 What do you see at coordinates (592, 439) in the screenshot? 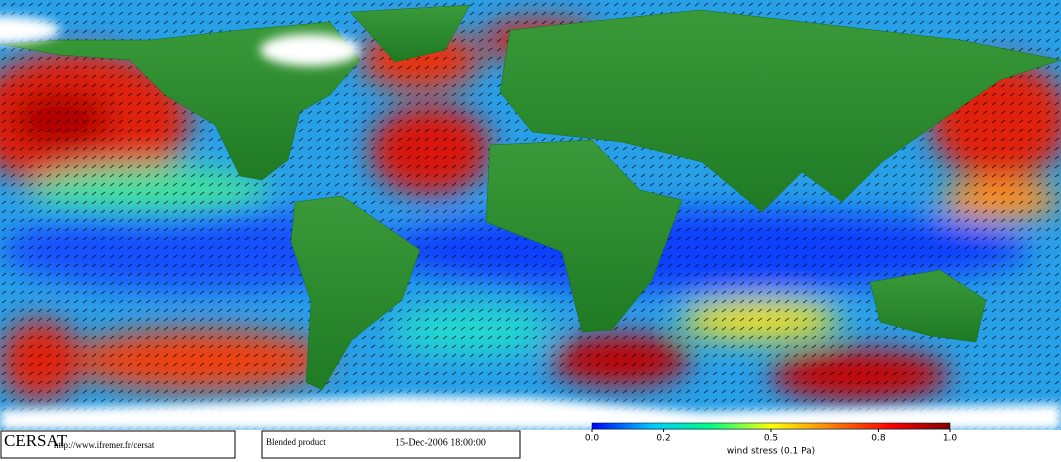
I see `colorbar-tick-label: 0.0` at bounding box center [592, 439].